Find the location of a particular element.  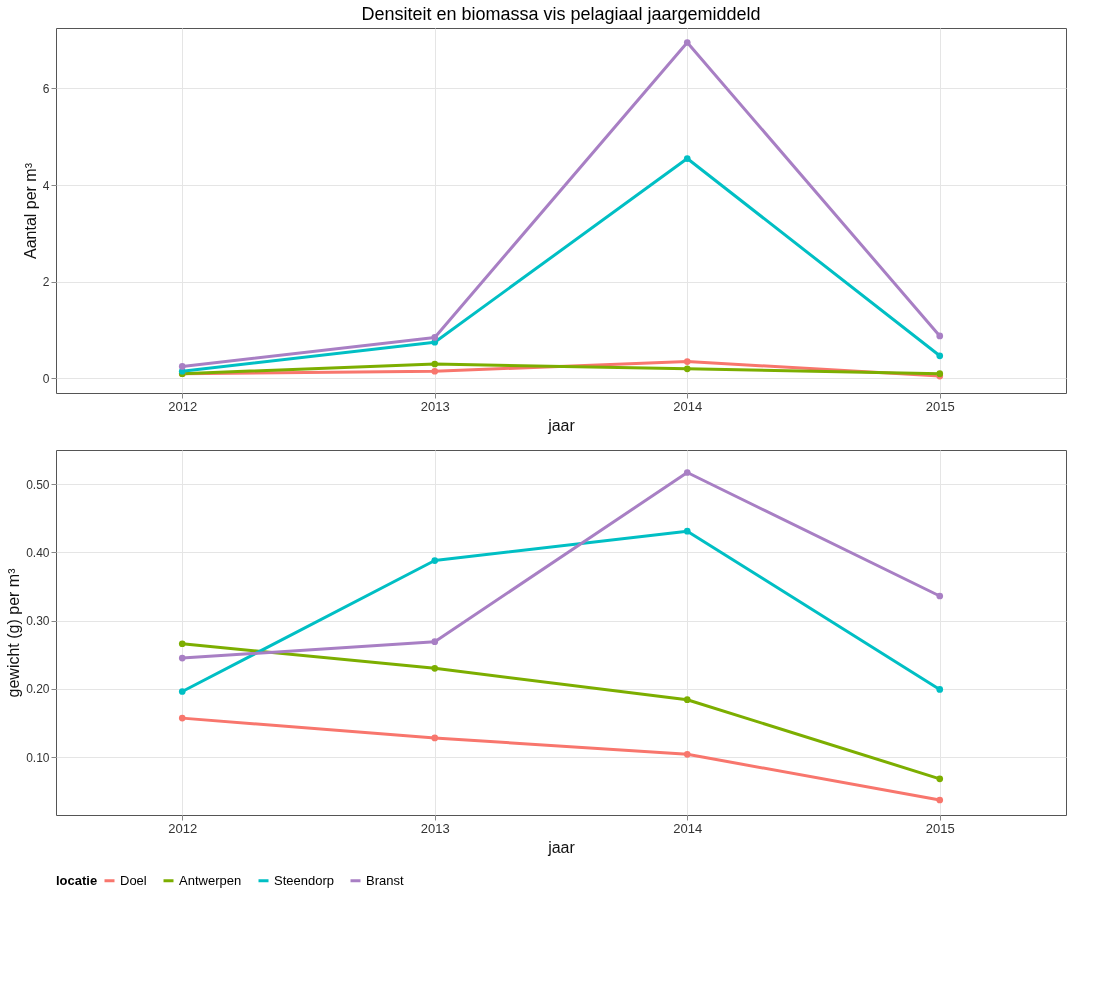

y-tick-label: 2 is located at coordinates (46, 282).